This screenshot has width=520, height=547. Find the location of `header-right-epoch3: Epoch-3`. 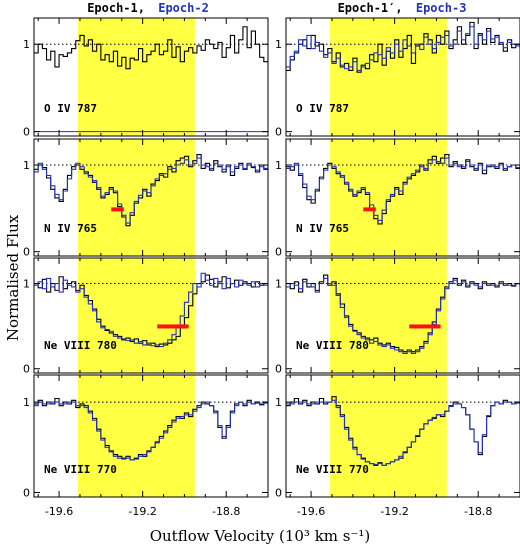

header-right-epoch3: Epoch-3 is located at coordinates (441, 8).